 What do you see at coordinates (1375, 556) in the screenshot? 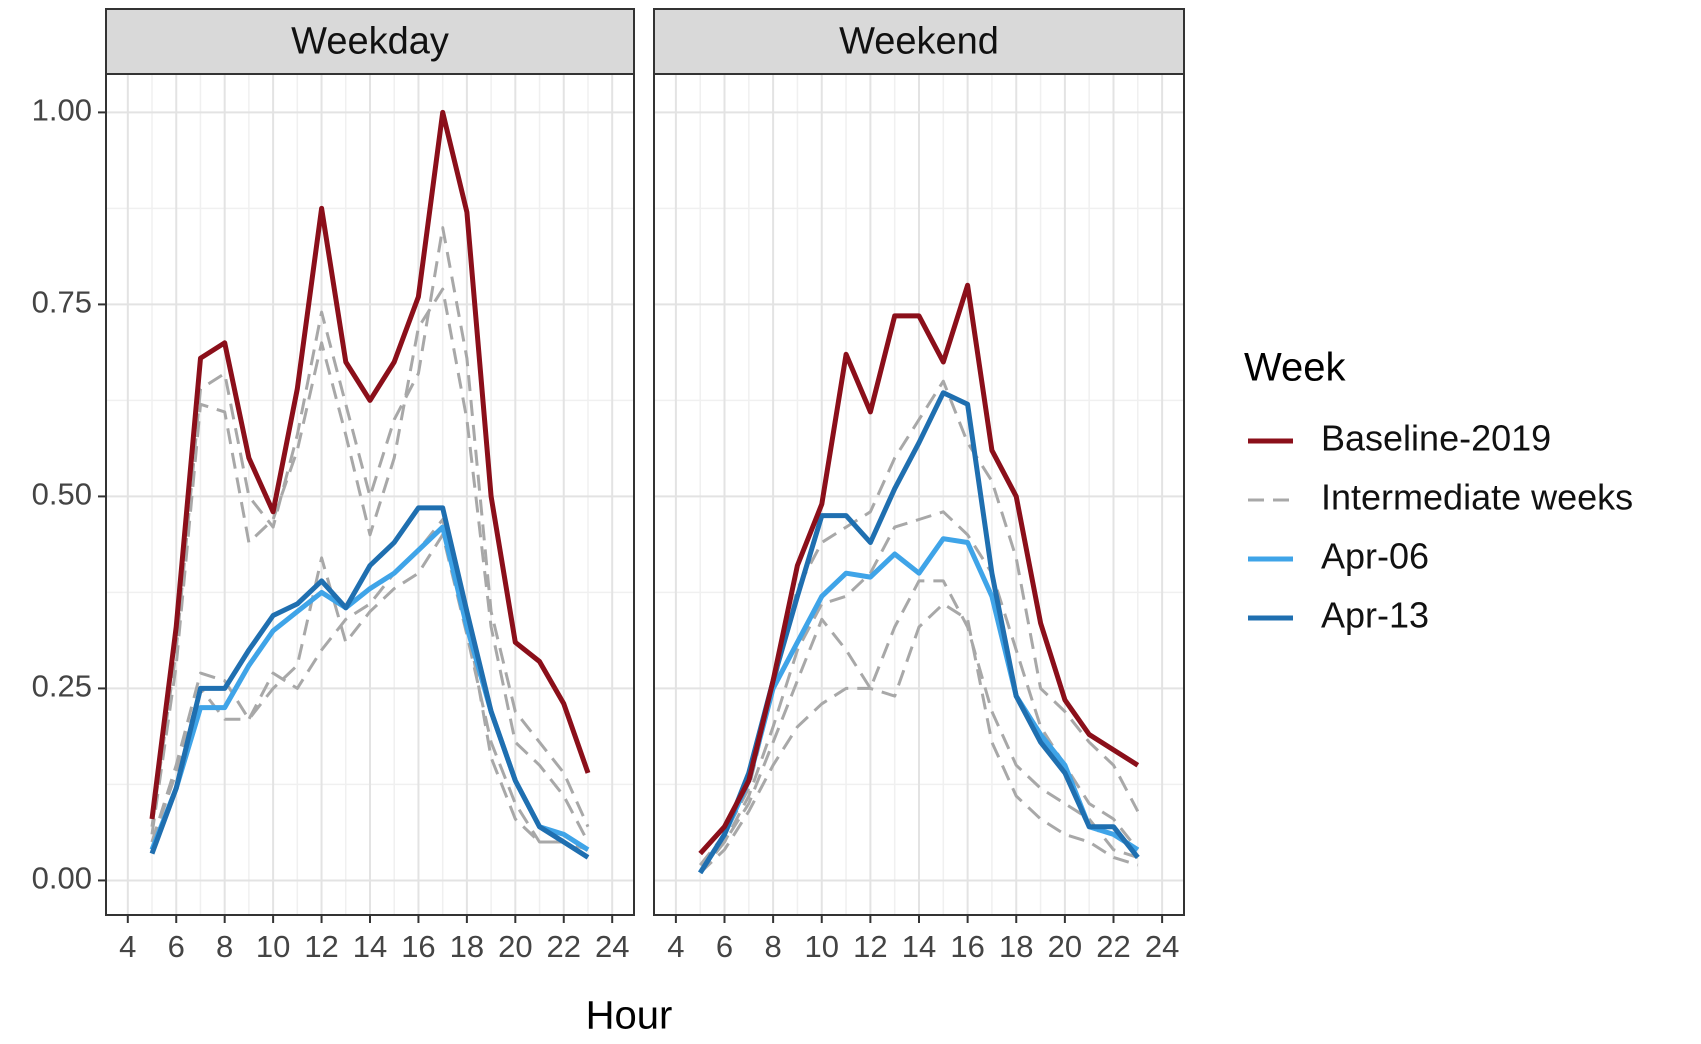
I see `legend-label: Apr-06` at bounding box center [1375, 556].